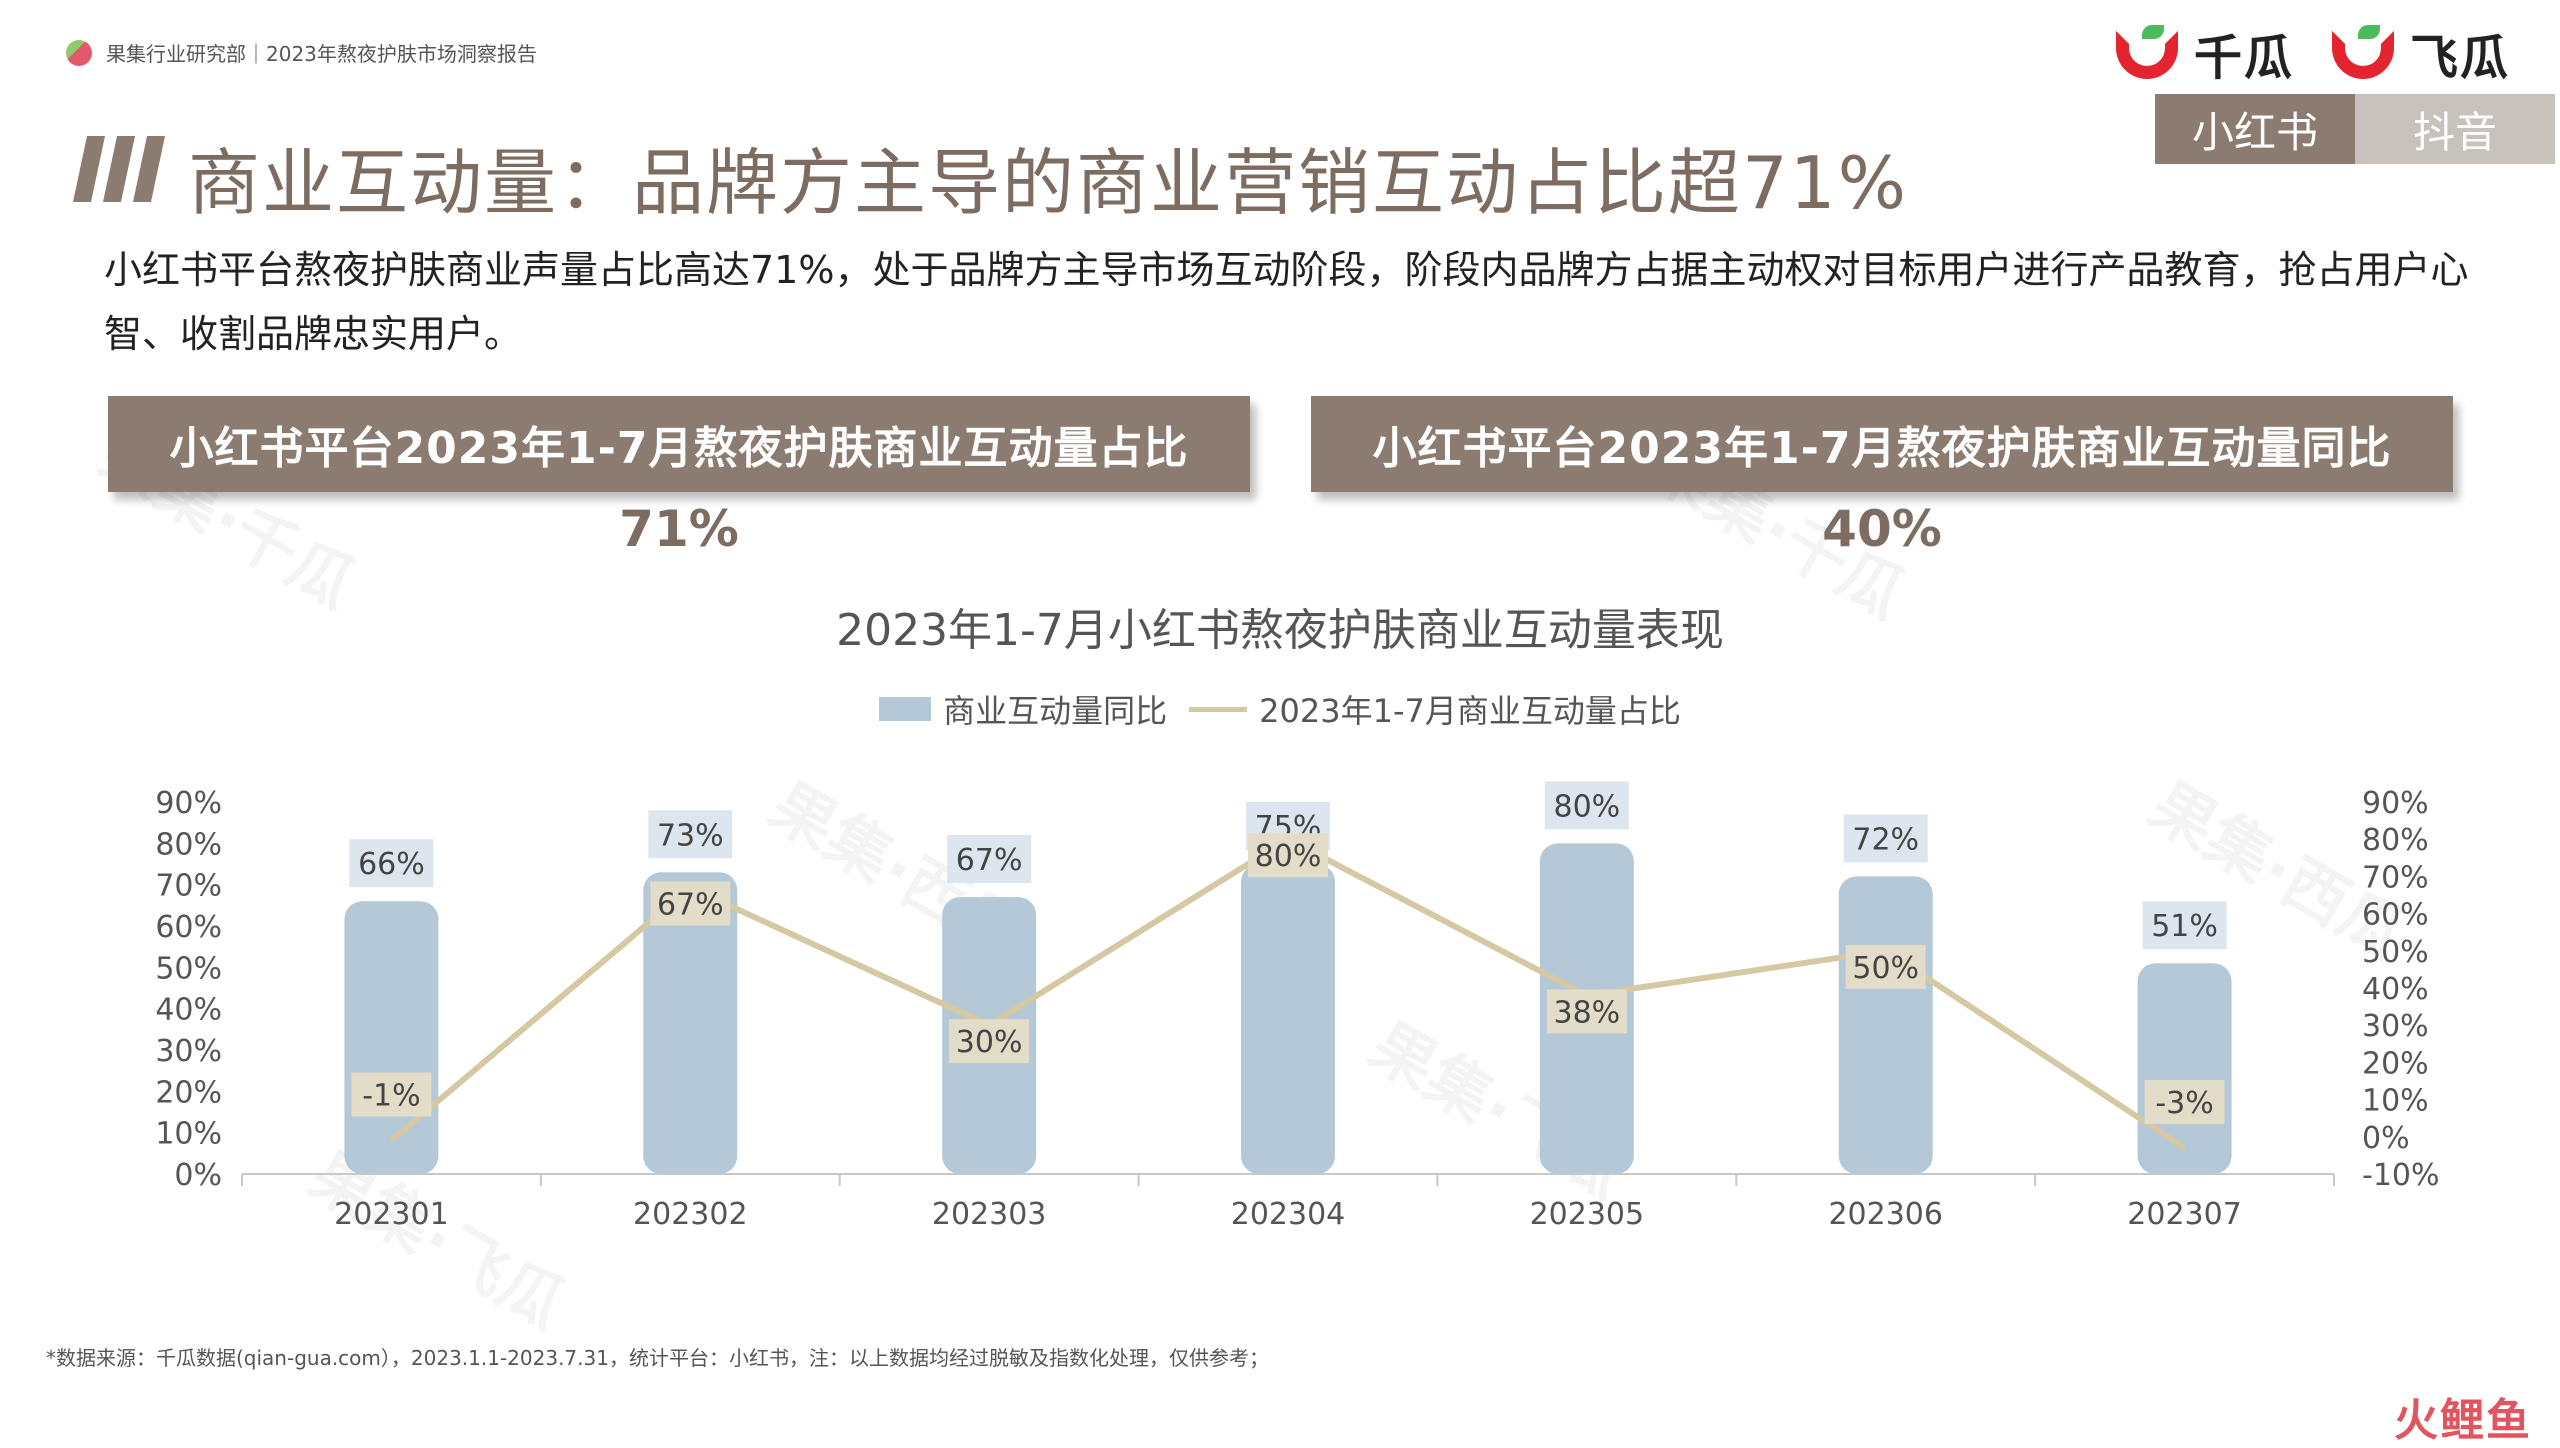 This screenshot has height=1448, width=2560. What do you see at coordinates (690, 1214) in the screenshot?
I see `x-tick-label: 202302` at bounding box center [690, 1214].